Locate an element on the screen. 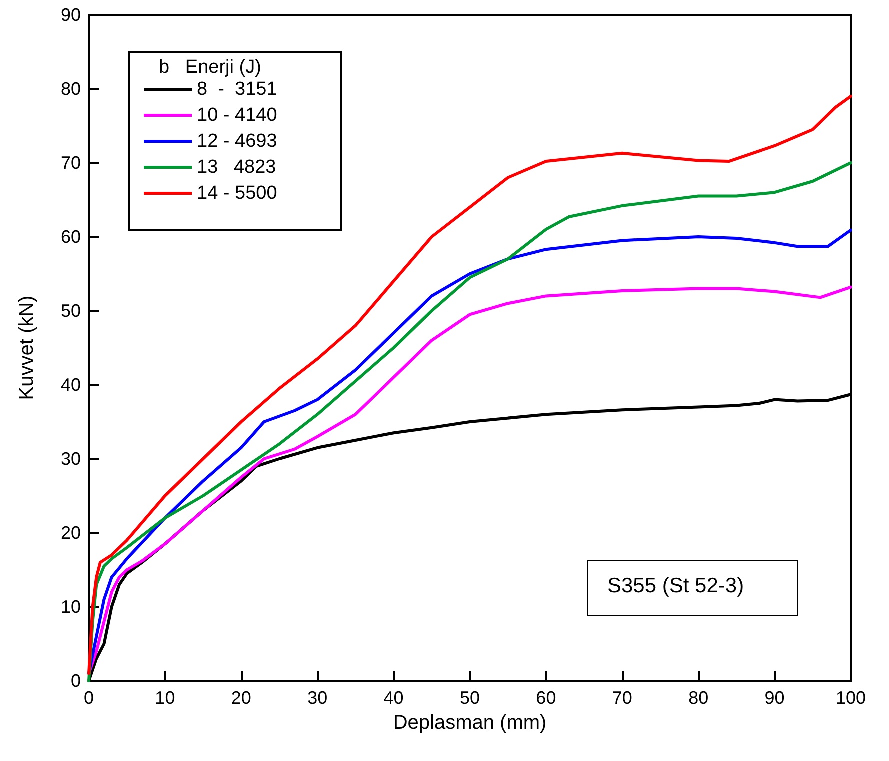 The width and height of the screenshot is (889, 761). x-tick-label: 20 is located at coordinates (241, 698).